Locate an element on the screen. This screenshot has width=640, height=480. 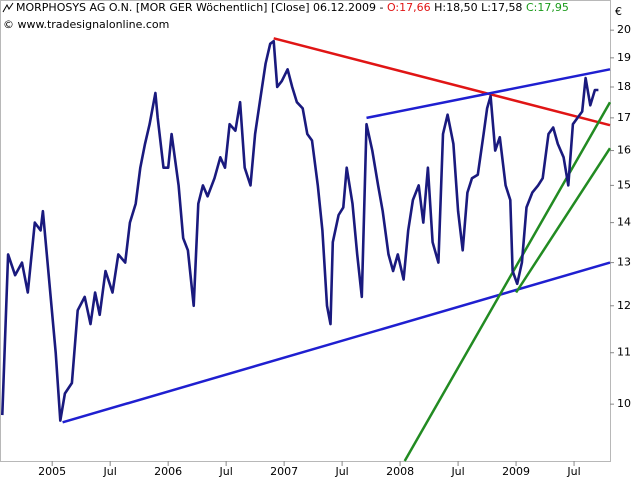
high-label: H:18,50 is located at coordinates (455, 7).